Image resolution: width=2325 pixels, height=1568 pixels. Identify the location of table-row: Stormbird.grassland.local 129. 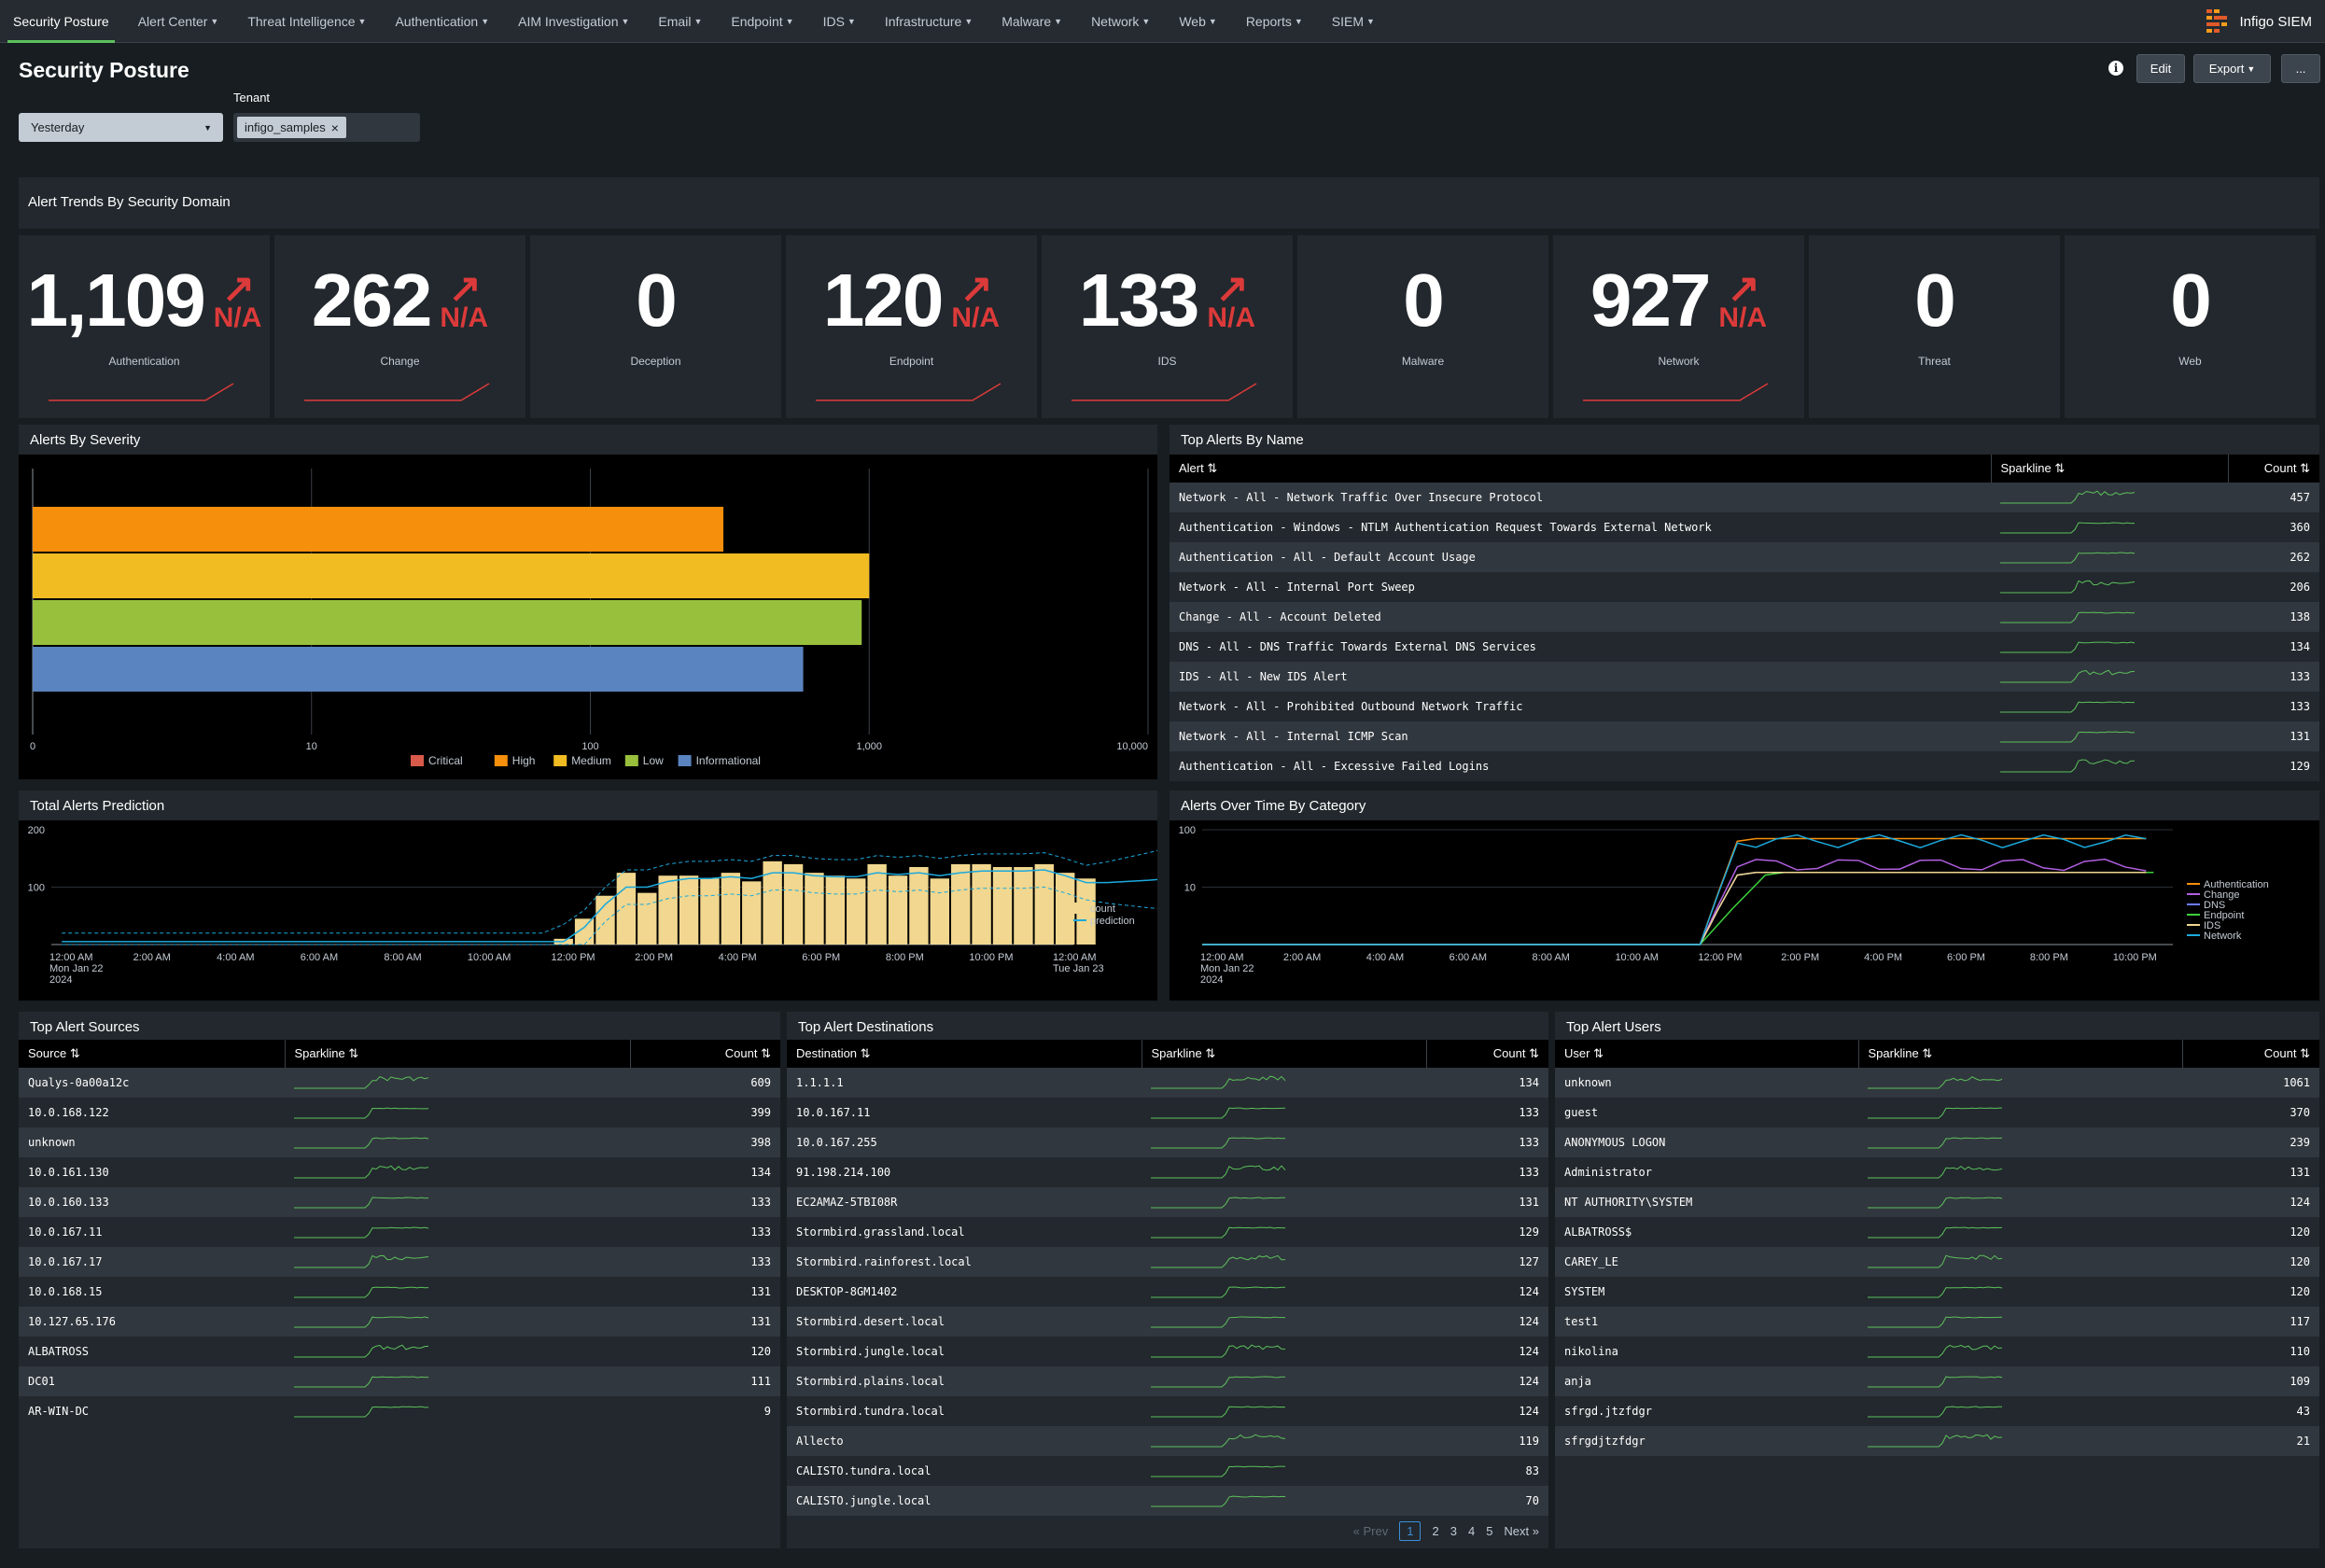
(1167, 1232).